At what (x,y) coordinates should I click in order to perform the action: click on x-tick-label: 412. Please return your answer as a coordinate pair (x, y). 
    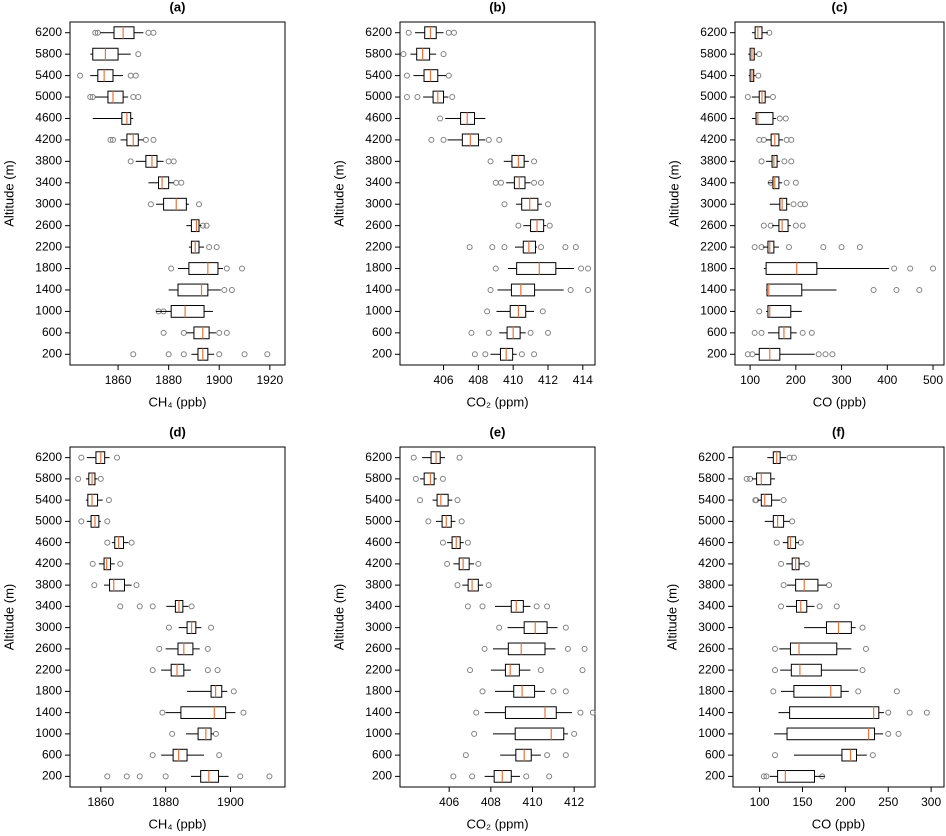
    Looking at the image, I should click on (548, 380).